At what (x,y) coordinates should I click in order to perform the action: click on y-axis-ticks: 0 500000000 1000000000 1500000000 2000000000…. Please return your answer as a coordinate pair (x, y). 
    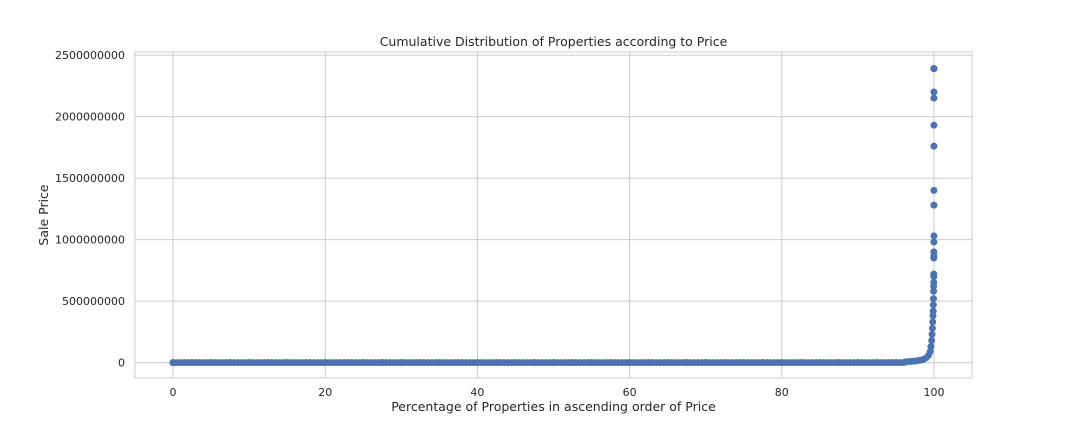
    Looking at the image, I should click on (90, 209).